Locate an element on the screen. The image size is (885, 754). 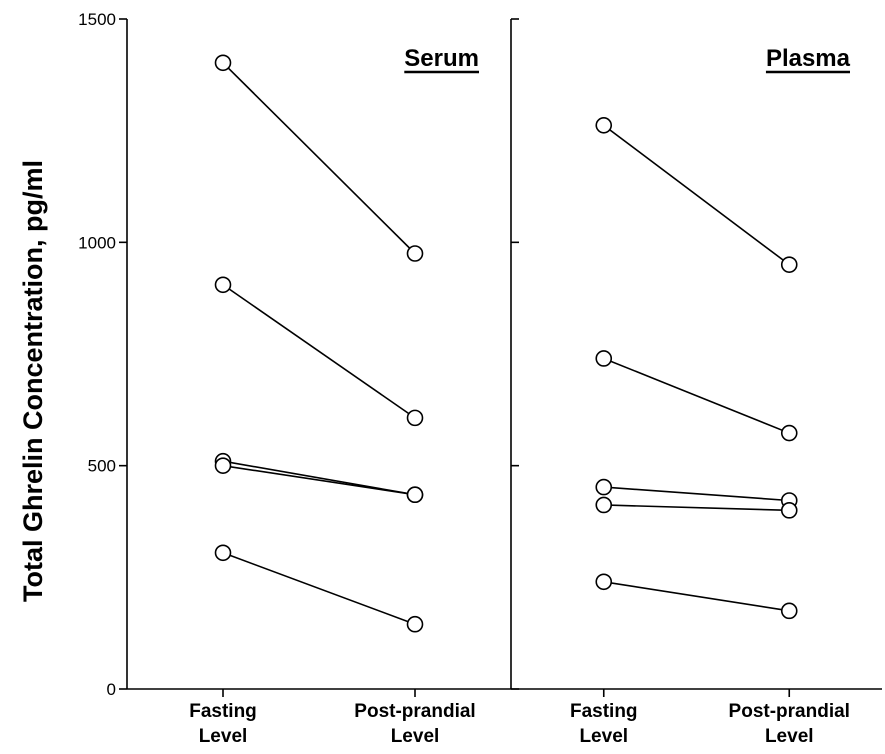
y-axis-label: Total Ghrelin Concentration, pg/ml is located at coordinates (33, 381).